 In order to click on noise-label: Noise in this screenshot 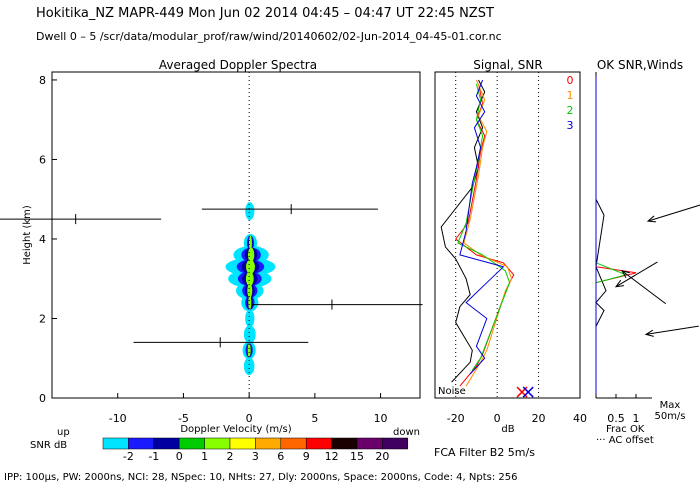, I will do `click(452, 391)`.